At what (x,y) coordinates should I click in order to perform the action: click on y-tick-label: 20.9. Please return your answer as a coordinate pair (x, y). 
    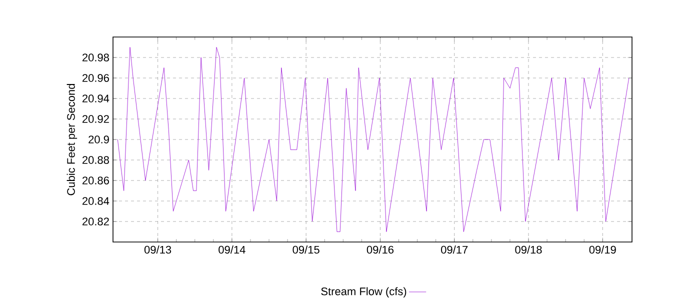
    Looking at the image, I should click on (98, 140).